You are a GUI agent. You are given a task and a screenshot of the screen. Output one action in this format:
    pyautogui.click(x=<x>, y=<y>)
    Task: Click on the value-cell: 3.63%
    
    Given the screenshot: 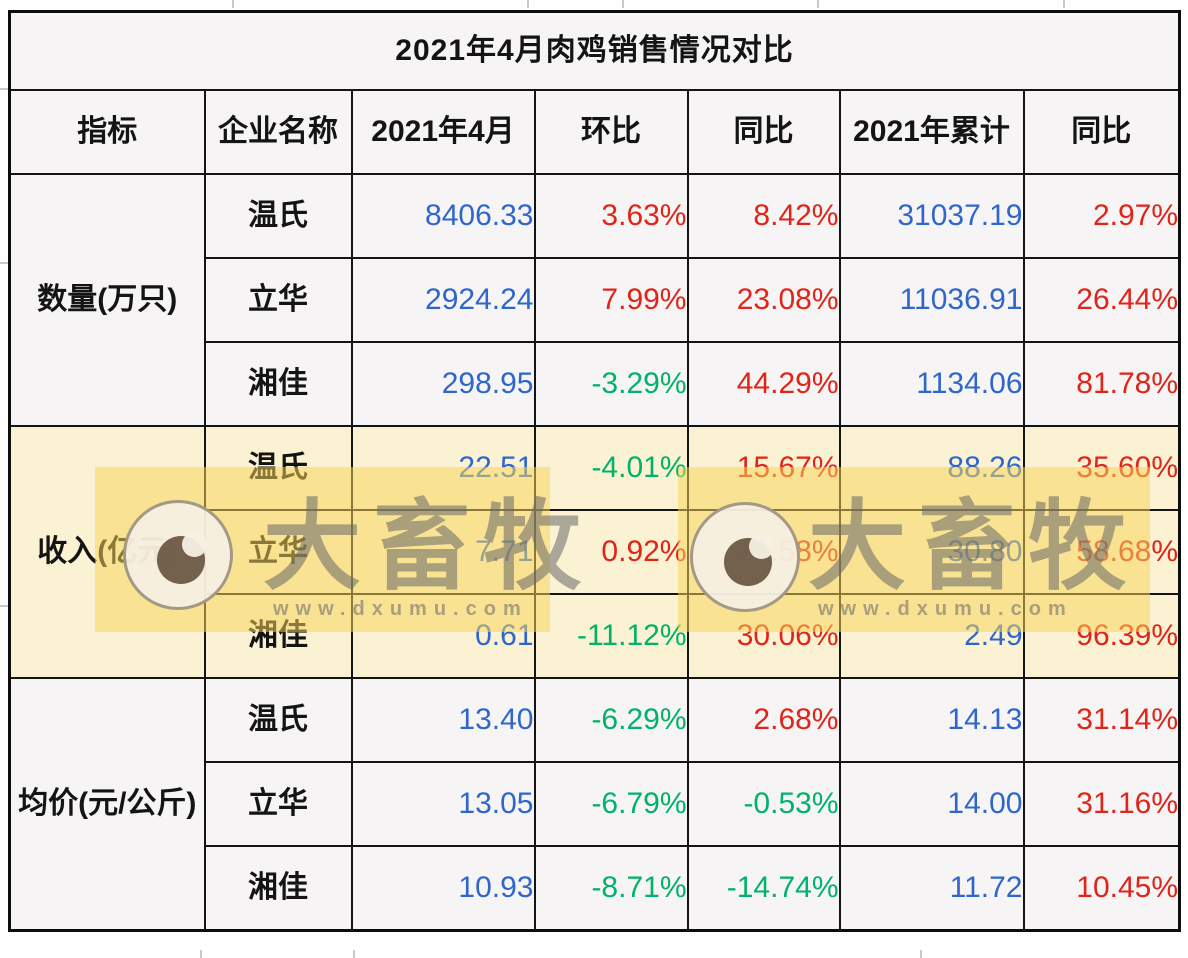 What is the action you would take?
    pyautogui.click(x=611, y=216)
    